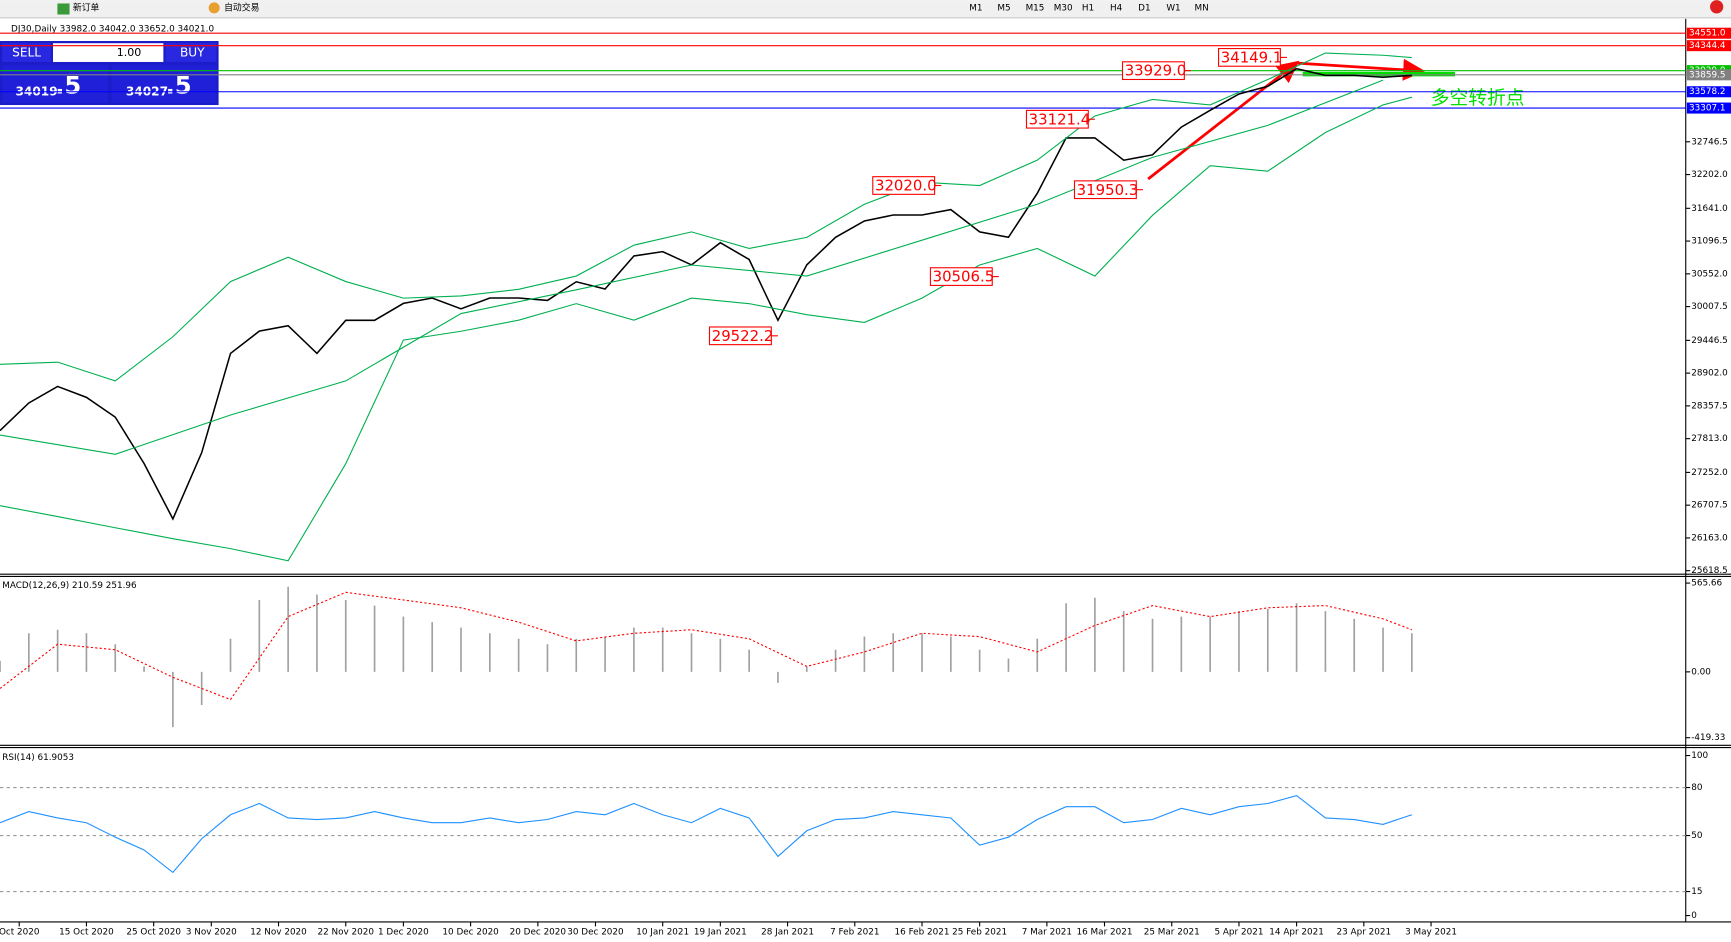  I want to click on new-order-icon, so click(63, 9).